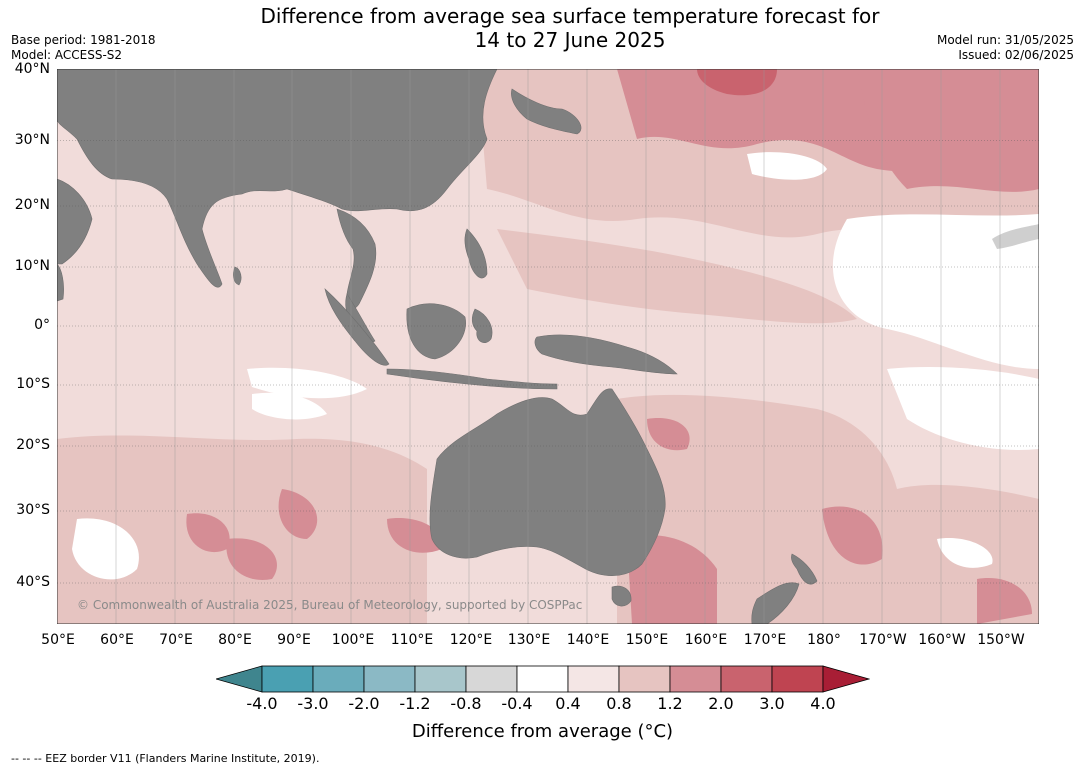 This screenshot has height=770, width=1085. What do you see at coordinates (466, 703) in the screenshot?
I see `colorbar-tick: -0.8` at bounding box center [466, 703].